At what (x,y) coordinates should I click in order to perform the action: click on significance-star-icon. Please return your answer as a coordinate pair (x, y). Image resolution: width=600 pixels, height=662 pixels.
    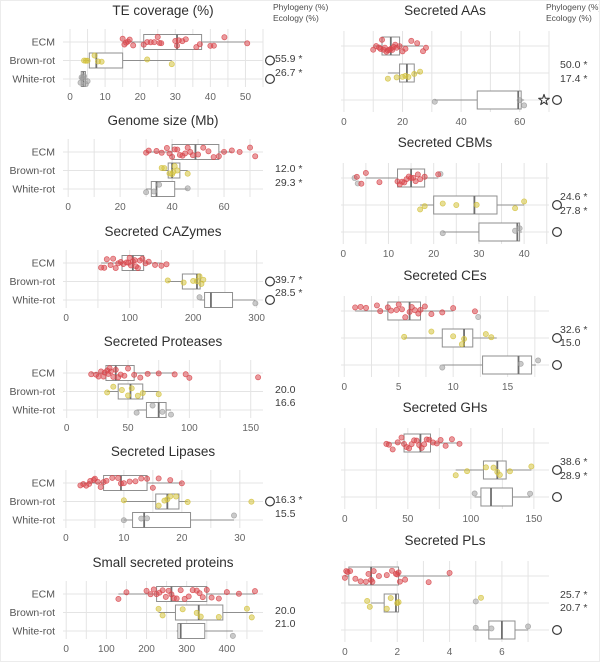
    Looking at the image, I should click on (544, 99).